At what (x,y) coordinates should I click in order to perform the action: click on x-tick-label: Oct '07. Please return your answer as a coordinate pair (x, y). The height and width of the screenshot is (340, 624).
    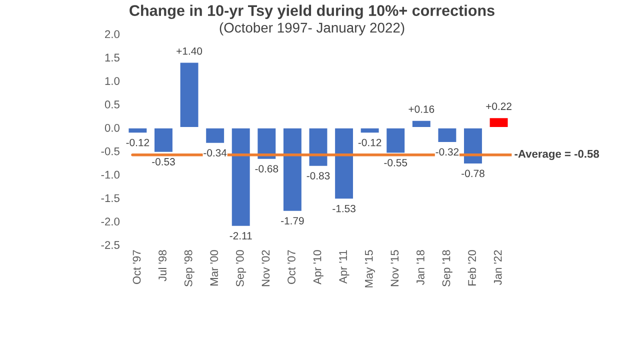
    Looking at the image, I should click on (292, 267).